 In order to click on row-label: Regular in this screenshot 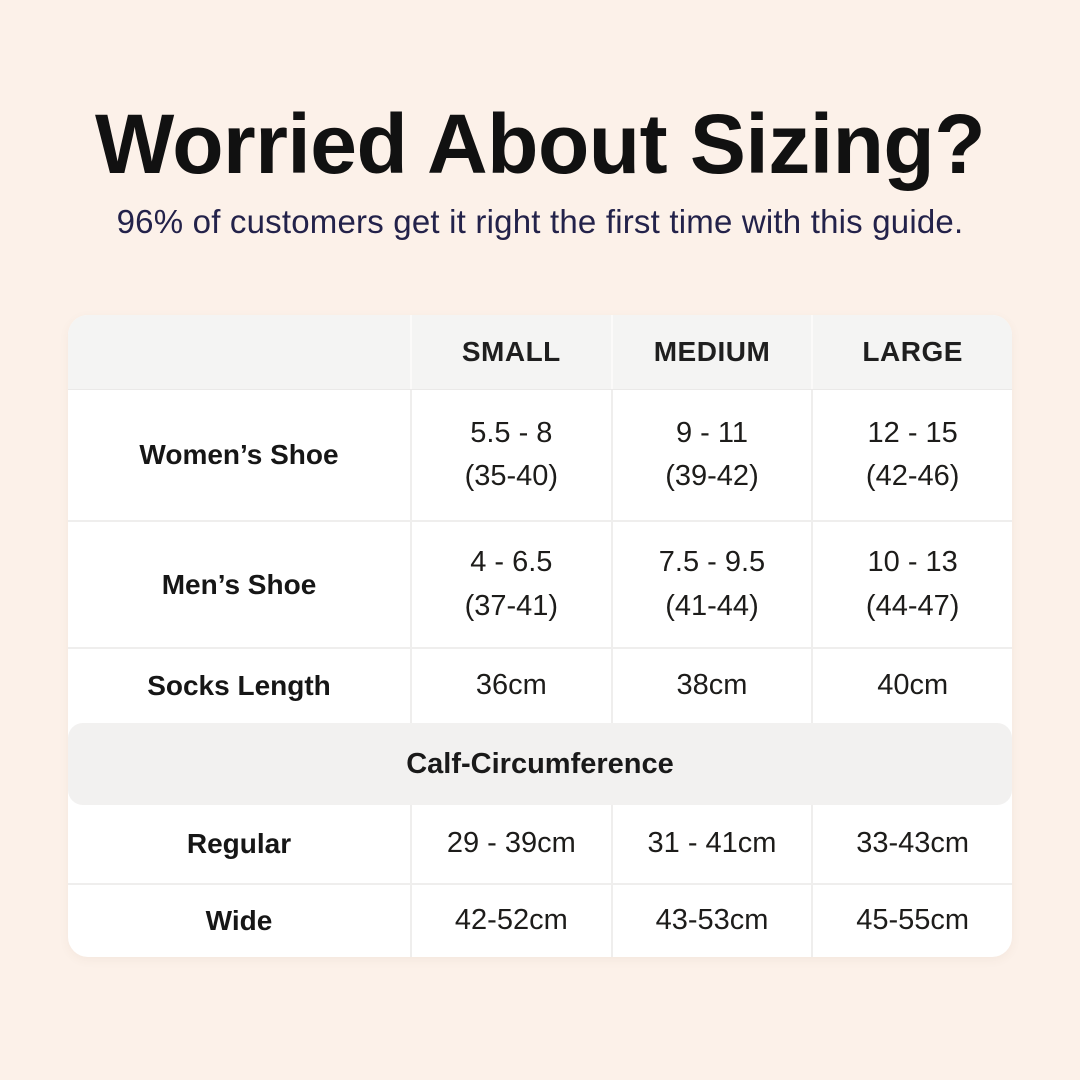, I will do `click(239, 843)`.